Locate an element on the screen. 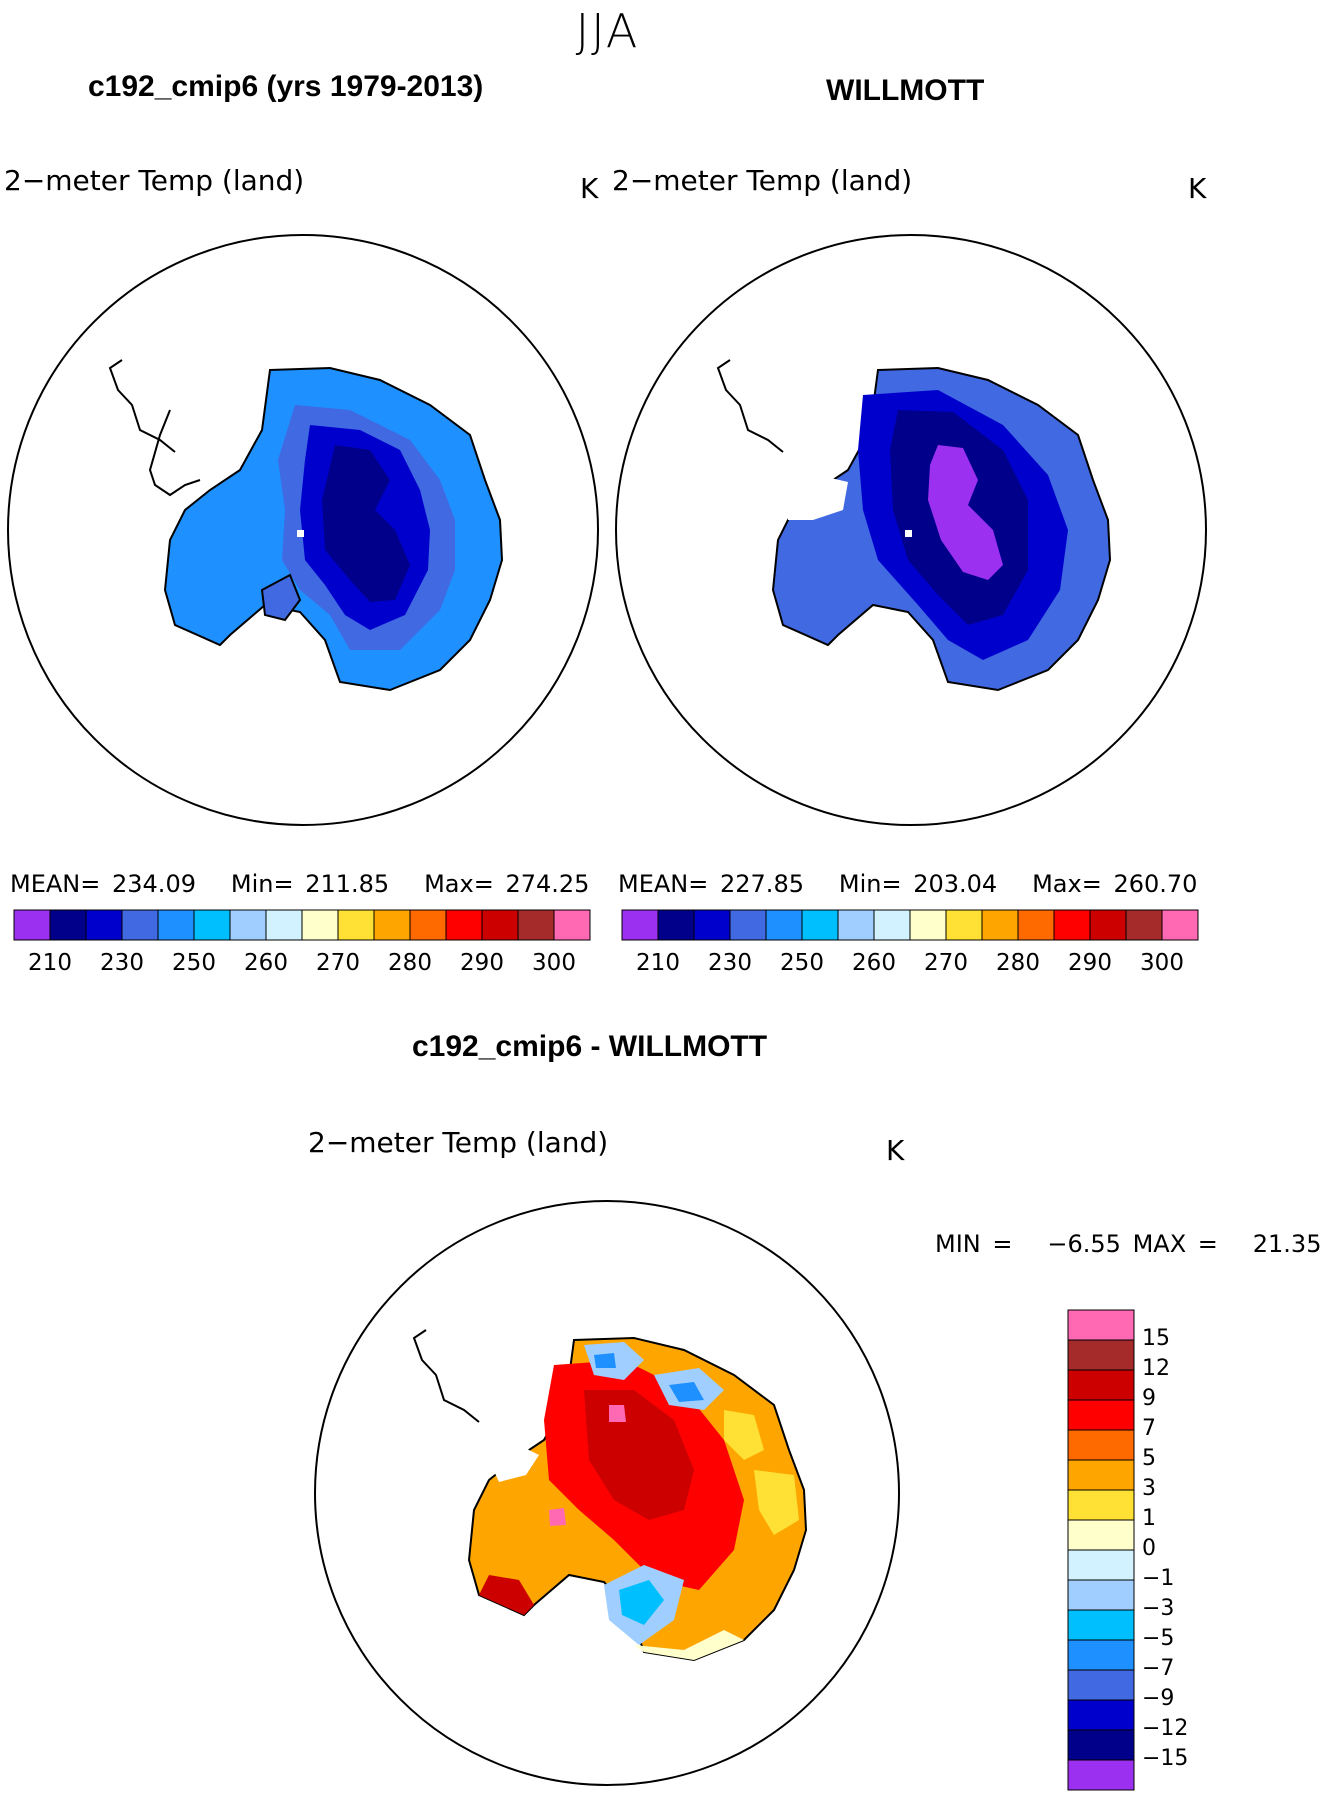 Image resolution: width=1324 pixels, height=1800 pixels. colorbar-difference-ticks: −15 −12 −9 −7 −5 −3 −1 0 1 3 5 7 9 12 15 is located at coordinates (1172, 1550).